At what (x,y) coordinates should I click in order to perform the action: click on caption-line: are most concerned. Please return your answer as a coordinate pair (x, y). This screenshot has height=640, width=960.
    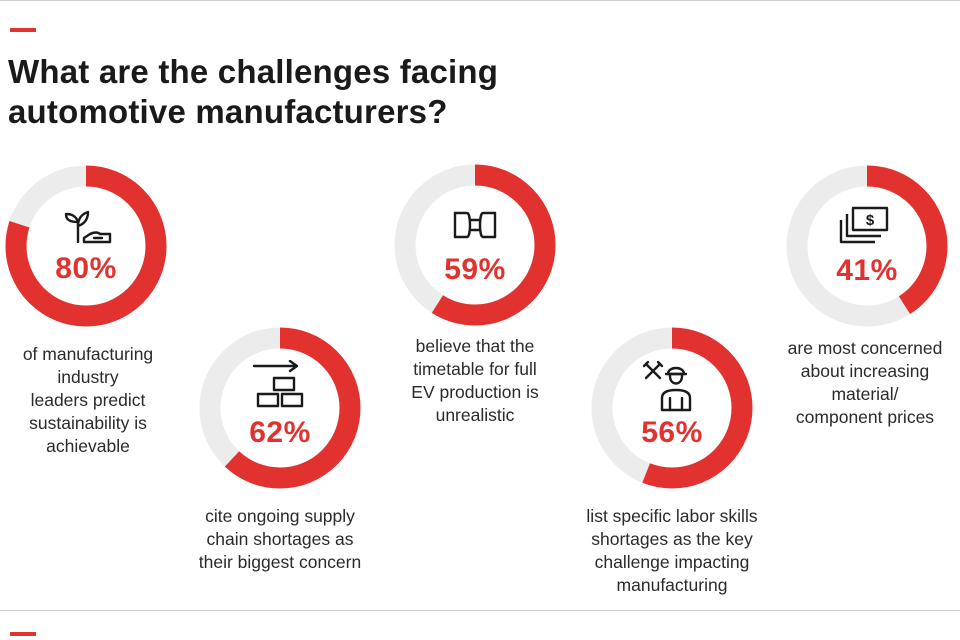
    Looking at the image, I should click on (865, 348).